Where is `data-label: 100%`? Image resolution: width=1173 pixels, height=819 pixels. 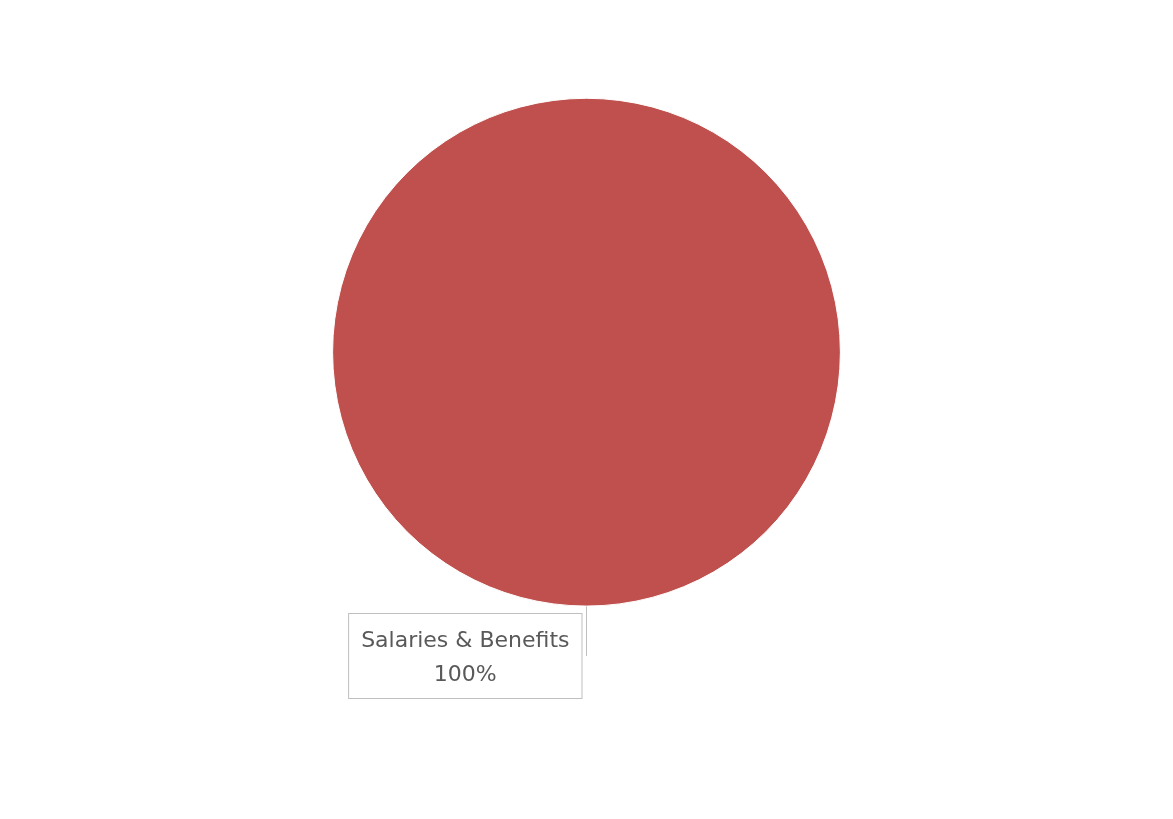 data-label: 100% is located at coordinates (465, 673).